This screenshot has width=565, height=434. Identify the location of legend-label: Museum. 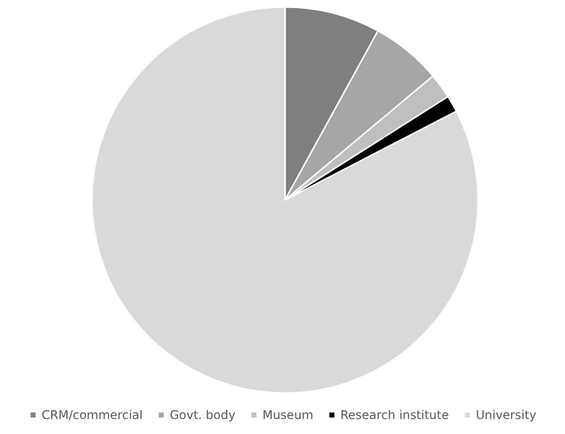
(288, 415).